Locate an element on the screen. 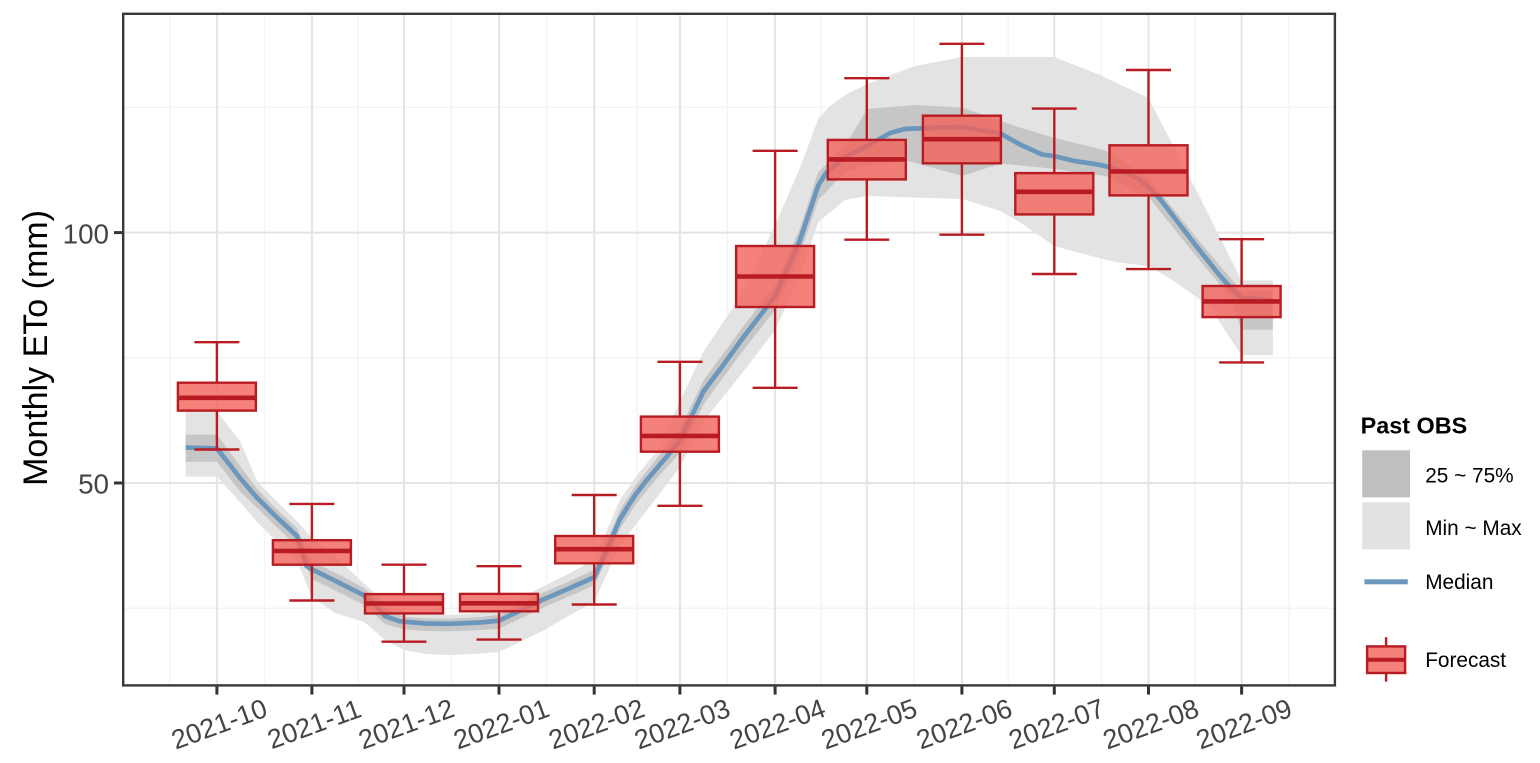 The image size is (1540, 763). svg-text: Median is located at coordinates (1459, 582).